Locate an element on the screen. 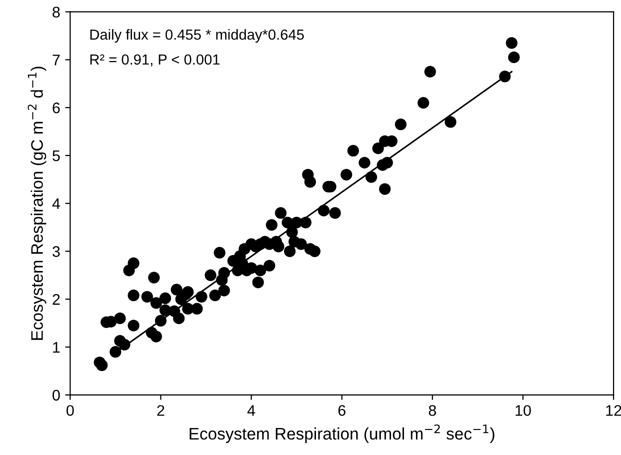 This screenshot has width=621, height=455. y-axis-title: Ecosystem Respiration (gC m$^{−2}$ d$^{−1}$) is located at coordinates (37, 203).